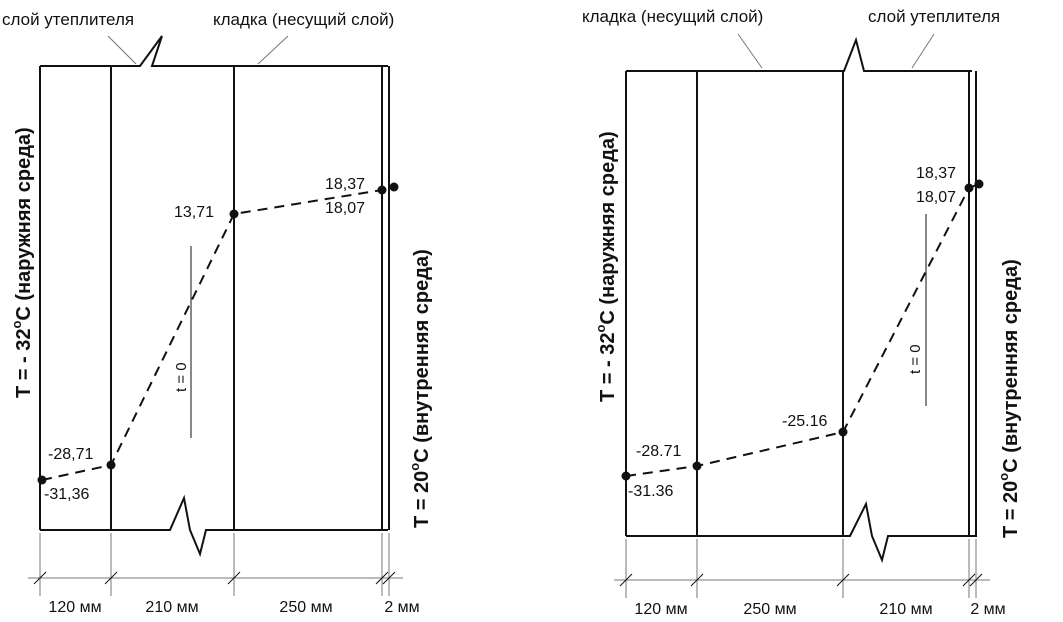 The width and height of the screenshot is (1063, 622). Describe the element at coordinates (303, 19) in the screenshot. I see `left-masonry-label: кладка (несущий слой)` at that location.